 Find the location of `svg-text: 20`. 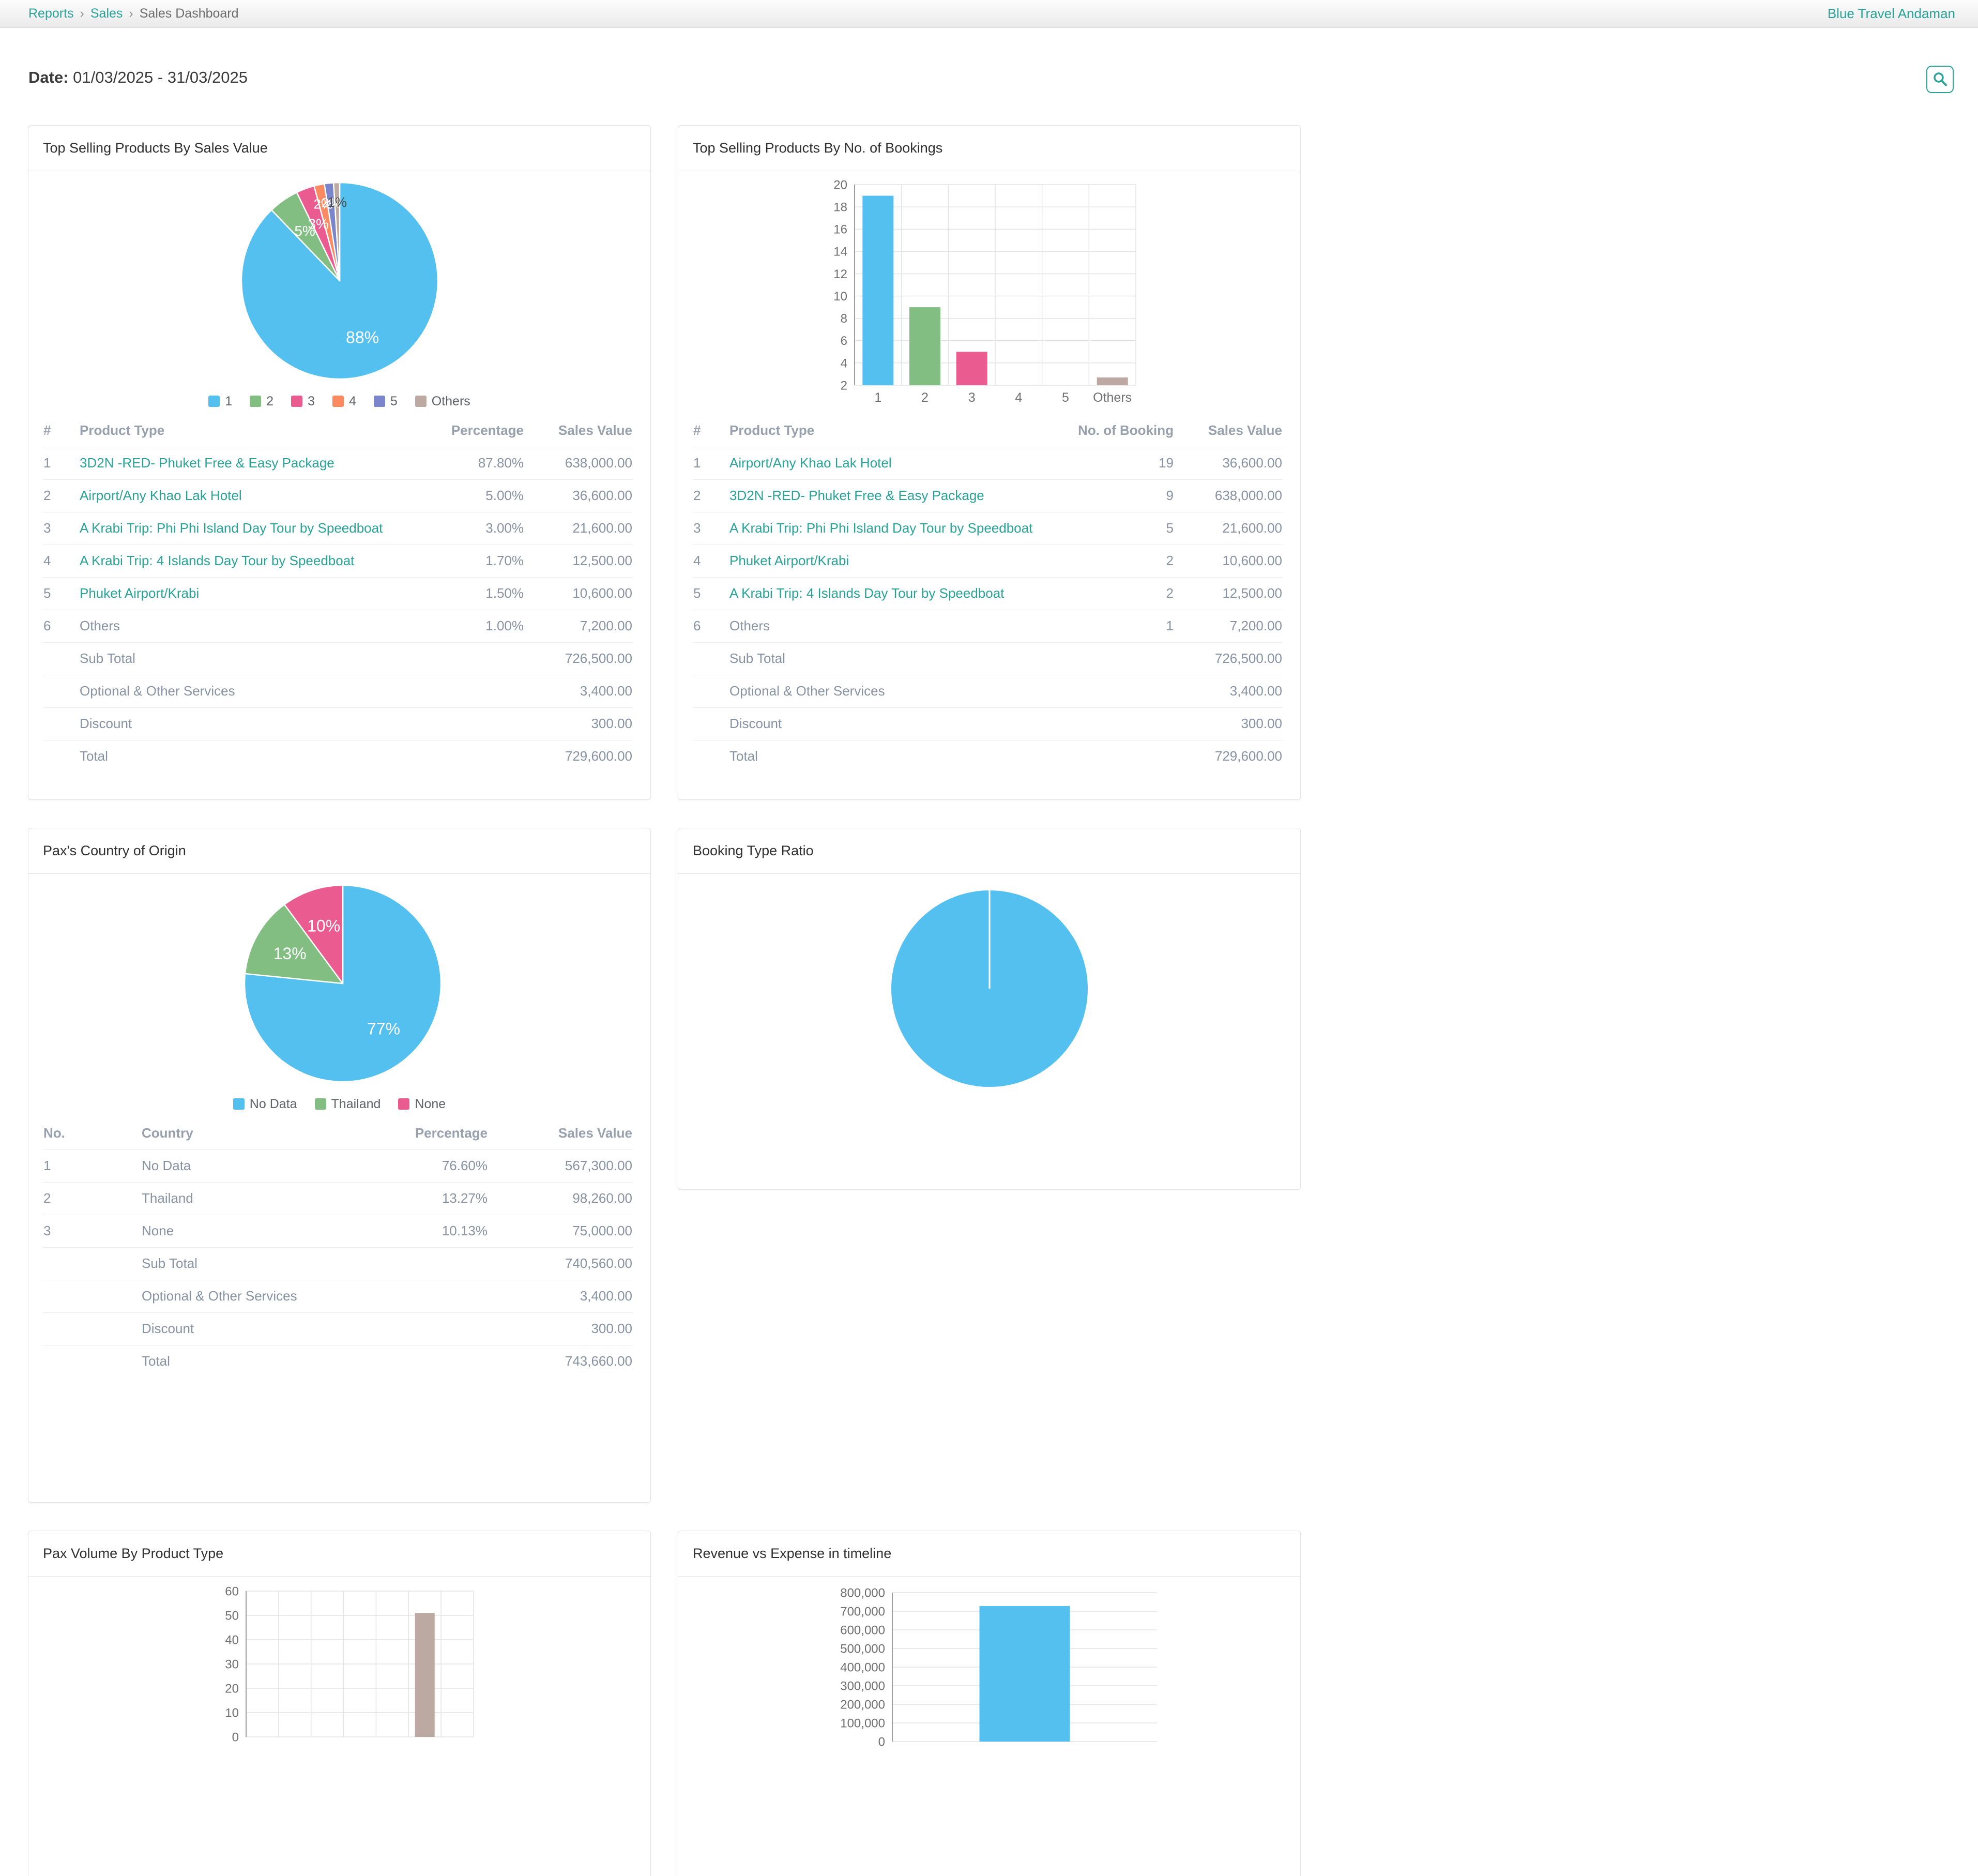

svg-text: 20 is located at coordinates (840, 185).